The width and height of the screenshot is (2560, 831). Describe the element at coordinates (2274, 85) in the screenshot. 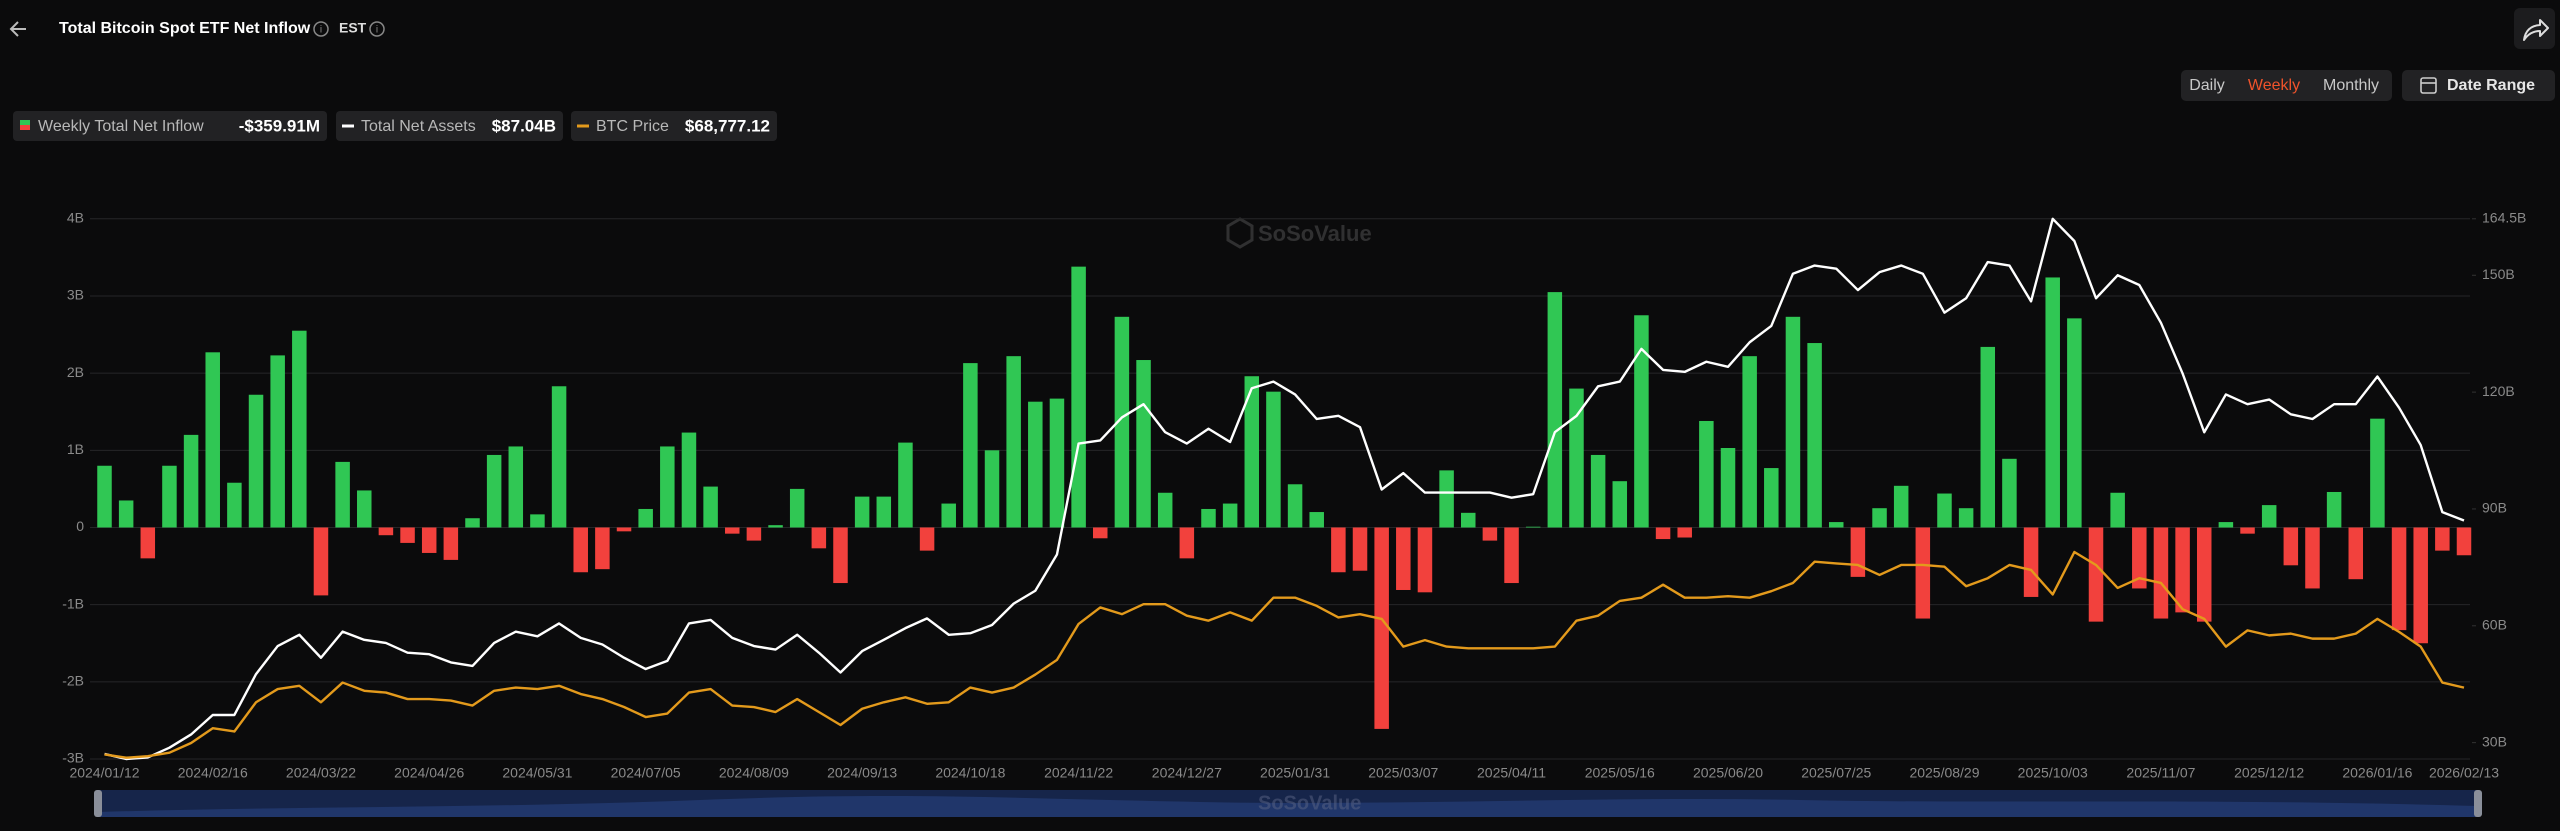

I see `period-button: Weekly` at that location.